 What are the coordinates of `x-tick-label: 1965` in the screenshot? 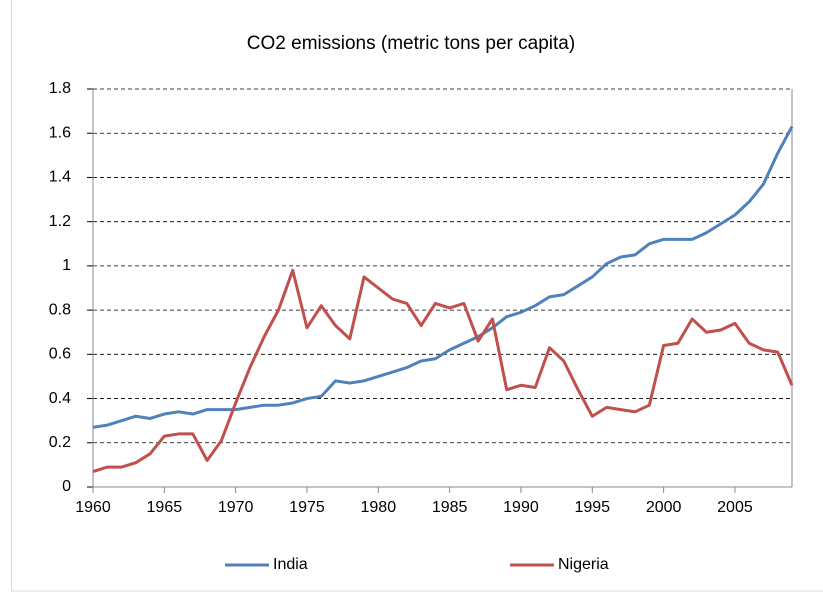 It's located at (165, 507).